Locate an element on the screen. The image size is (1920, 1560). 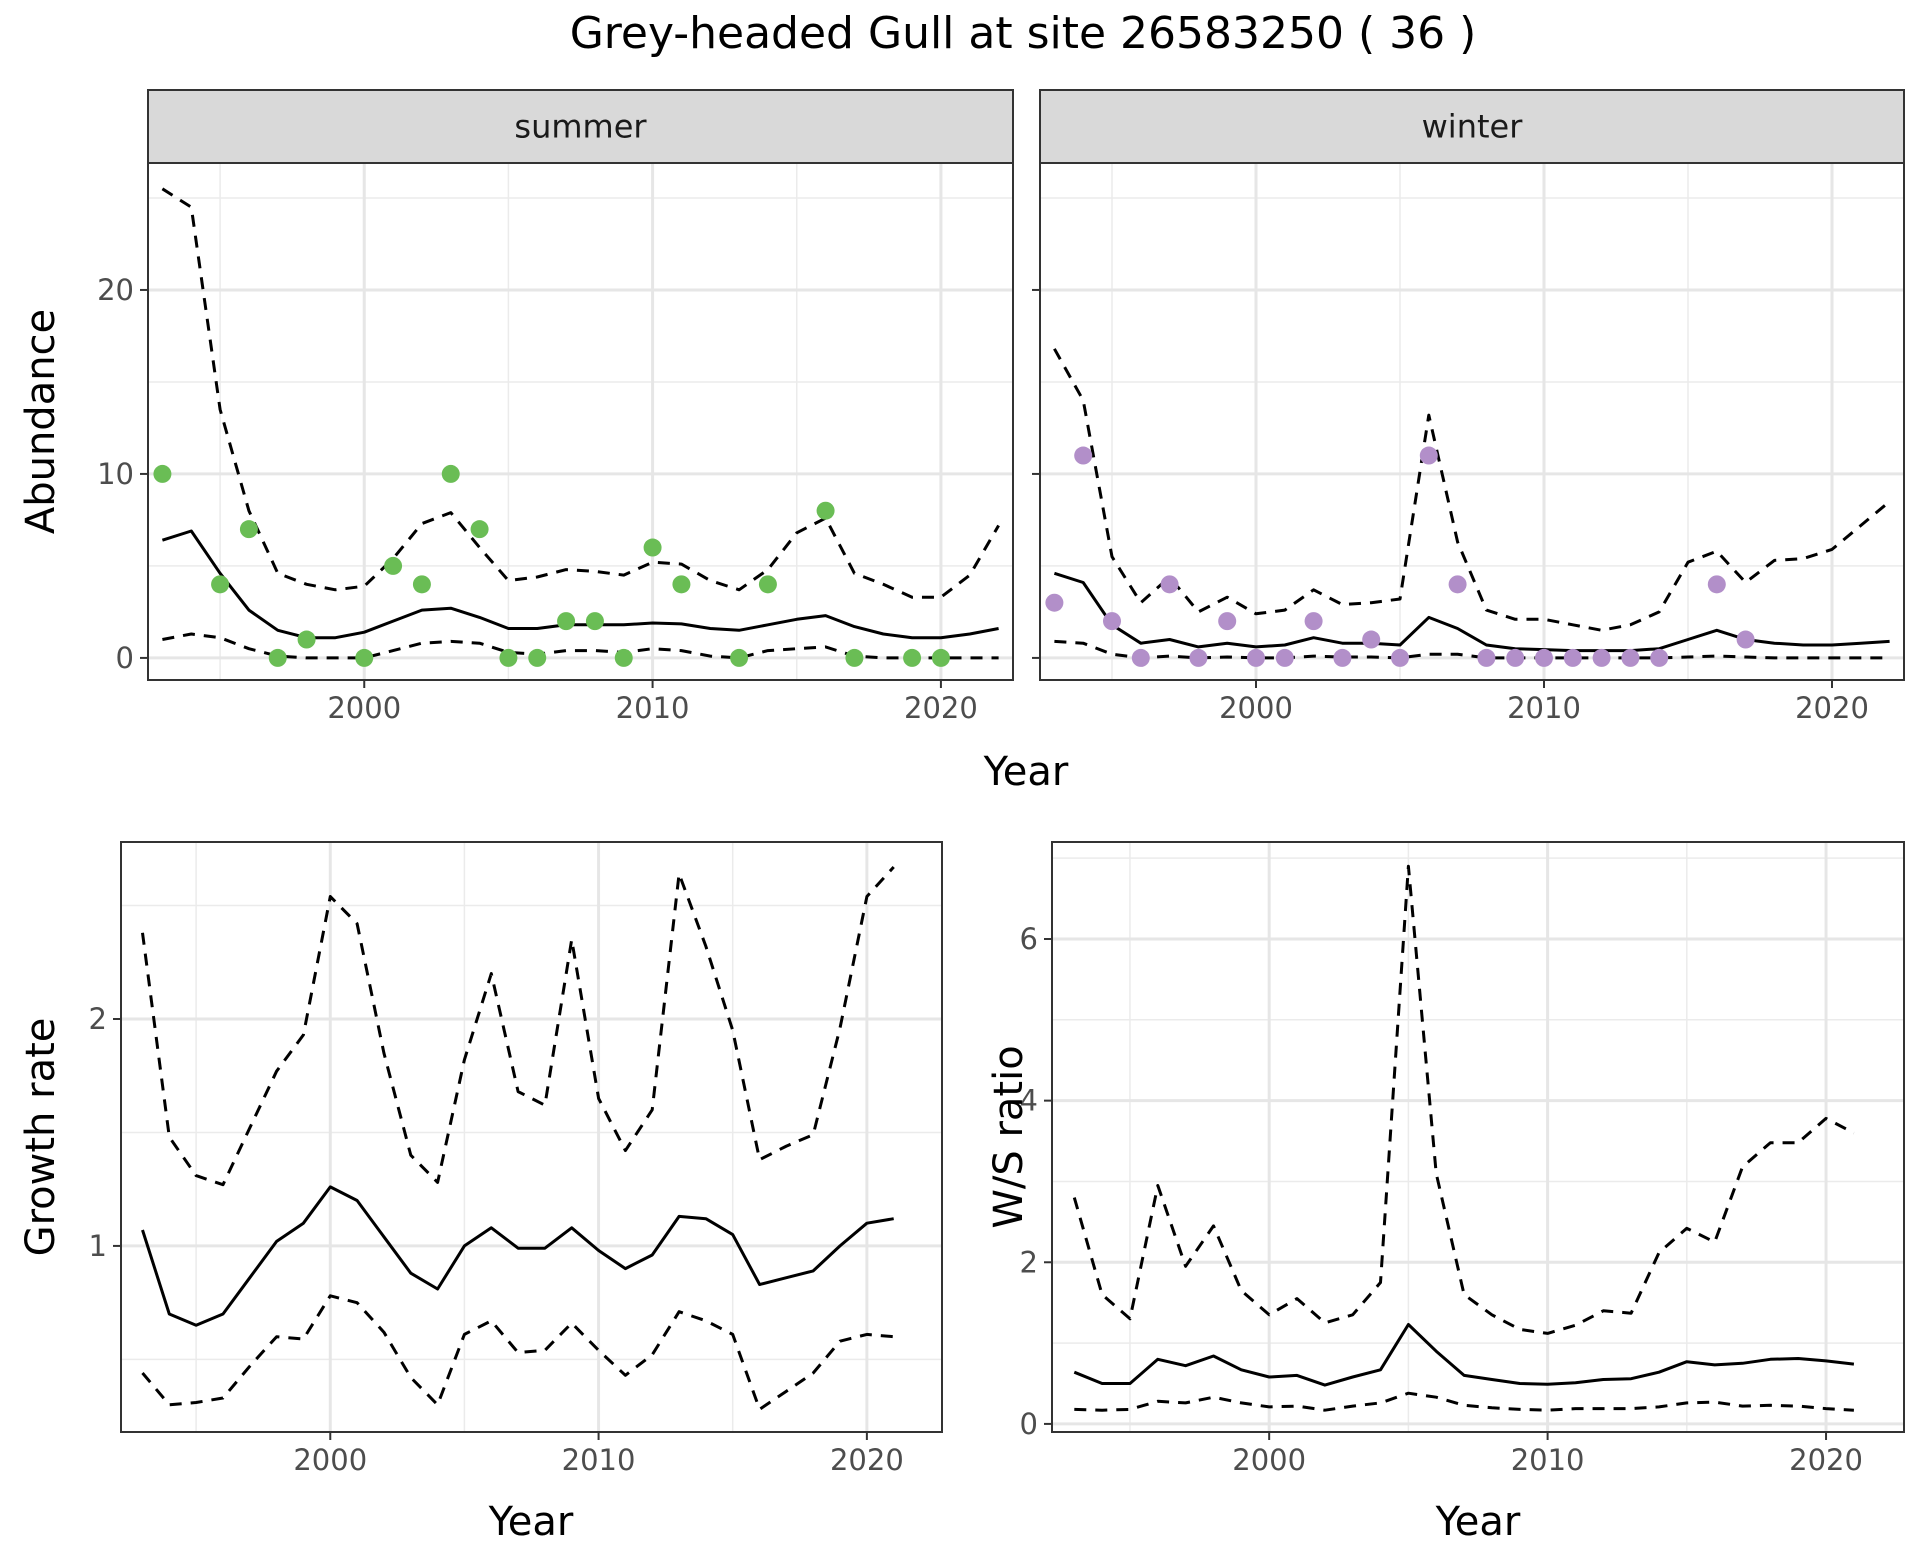
x-axis-title-growth: Year is located at coordinates (531, 1522).